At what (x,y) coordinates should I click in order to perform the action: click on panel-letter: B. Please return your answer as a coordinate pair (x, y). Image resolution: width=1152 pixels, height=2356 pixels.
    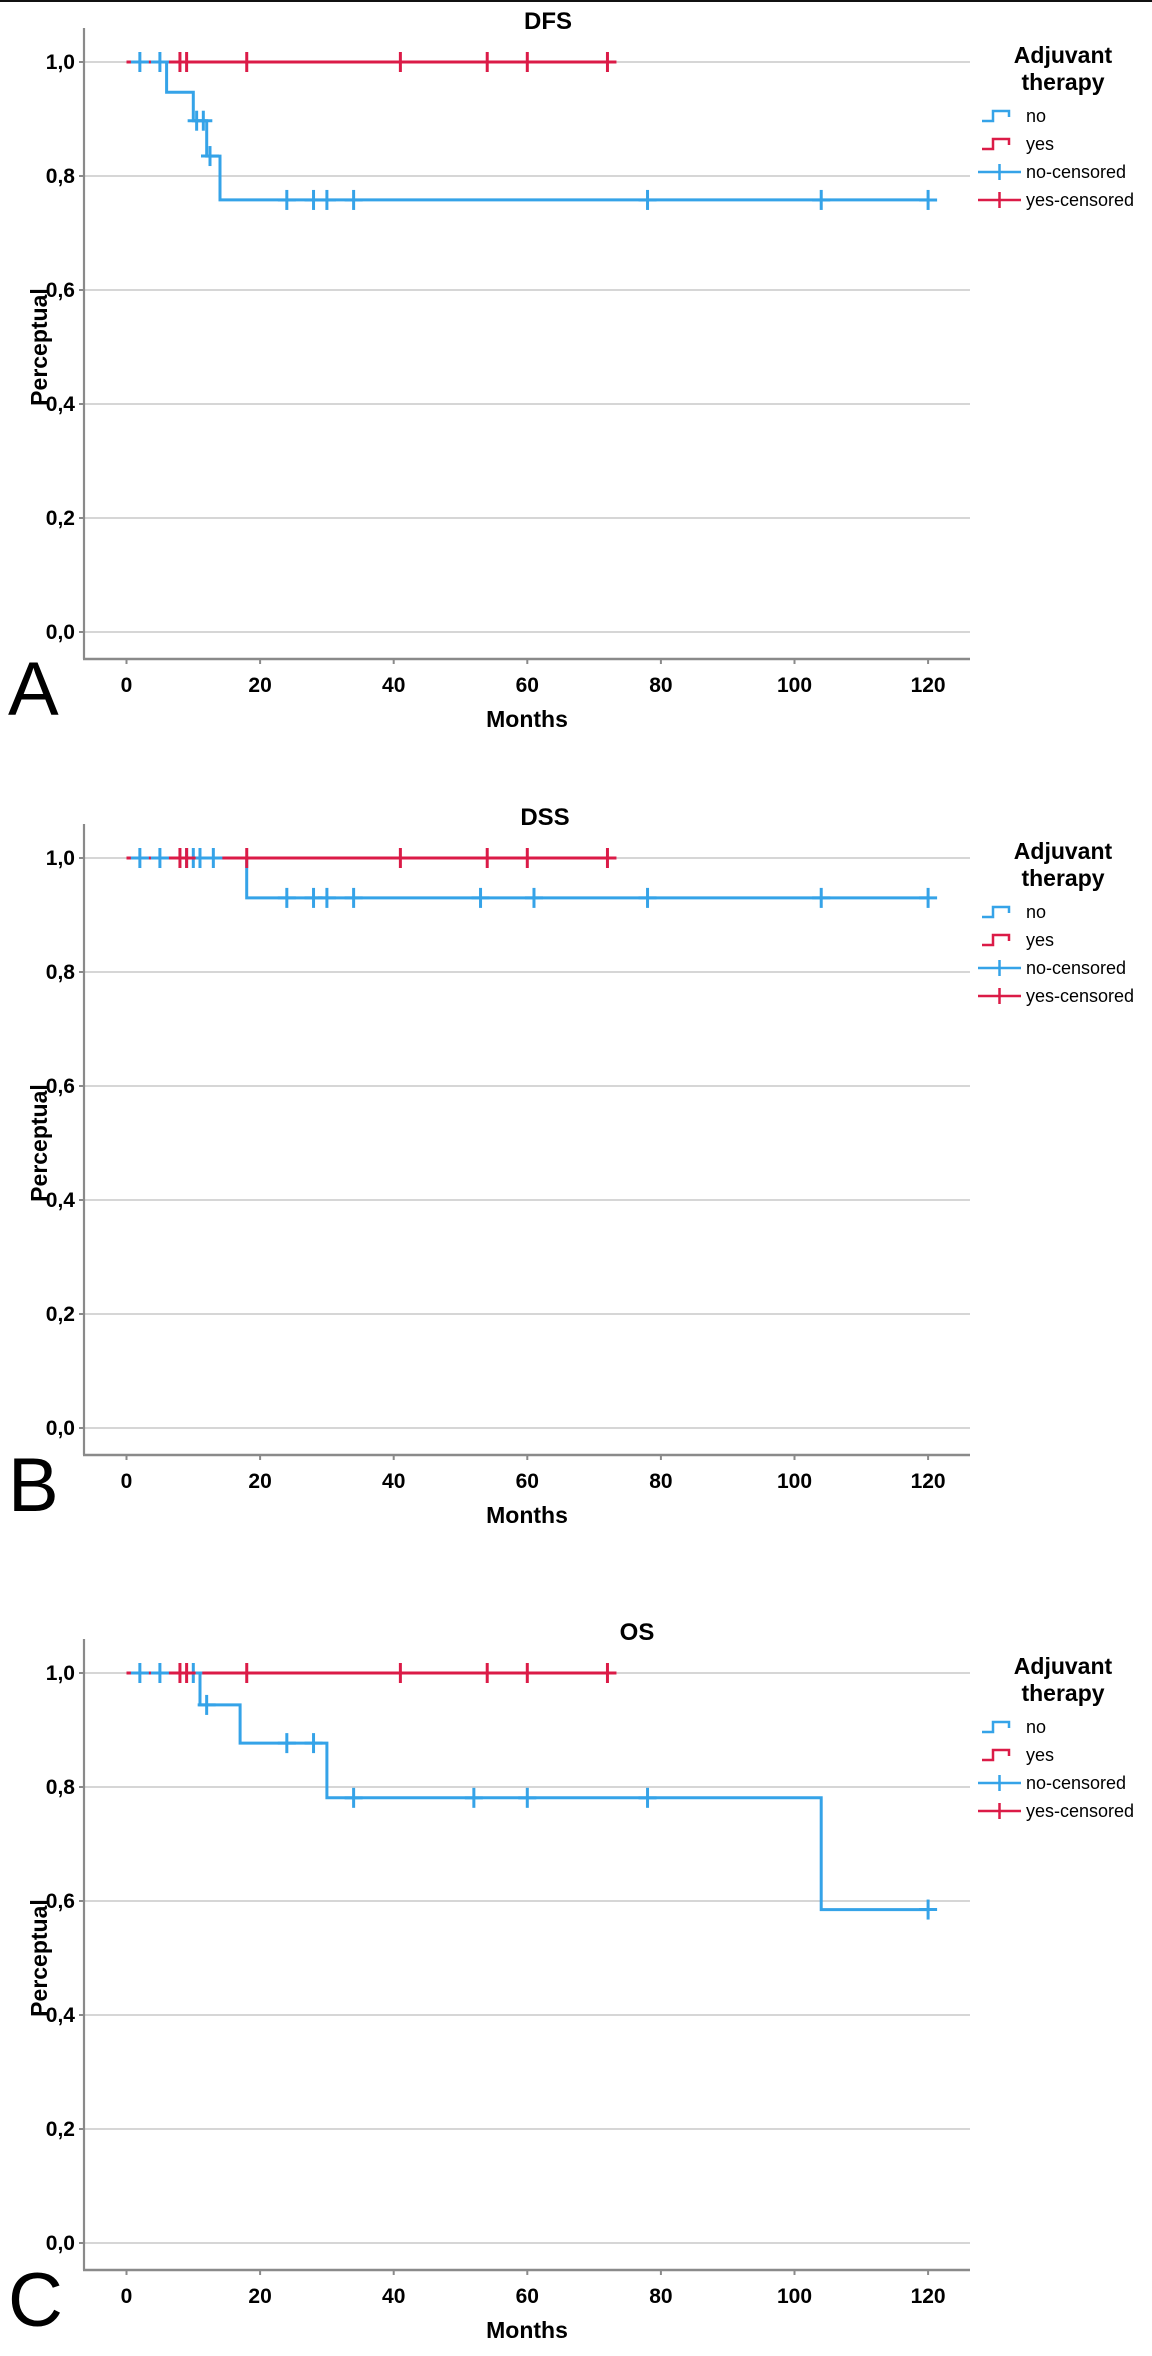
    Looking at the image, I should click on (33, 1485).